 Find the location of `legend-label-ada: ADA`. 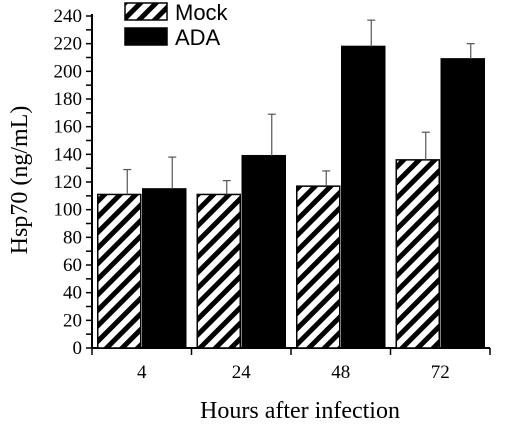

legend-label-ada: ADA is located at coordinates (198, 37).